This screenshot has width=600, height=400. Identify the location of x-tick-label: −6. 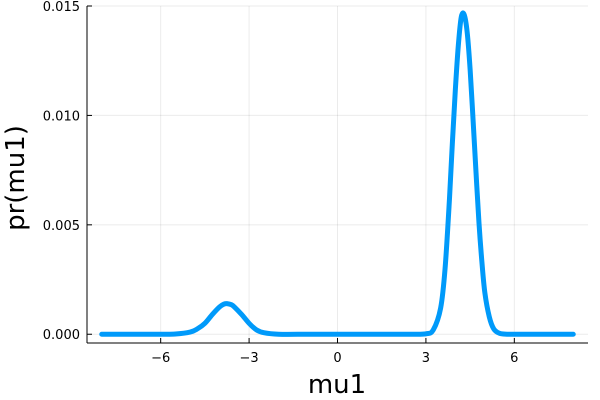
(160, 358).